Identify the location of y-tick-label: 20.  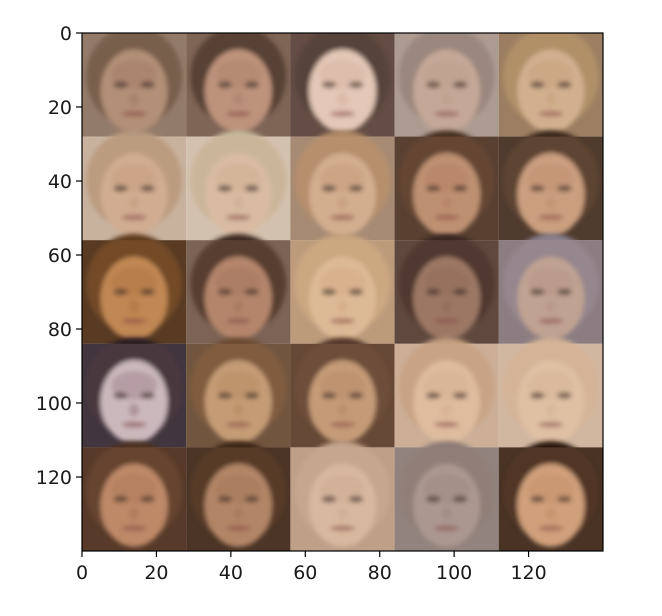
(60, 108).